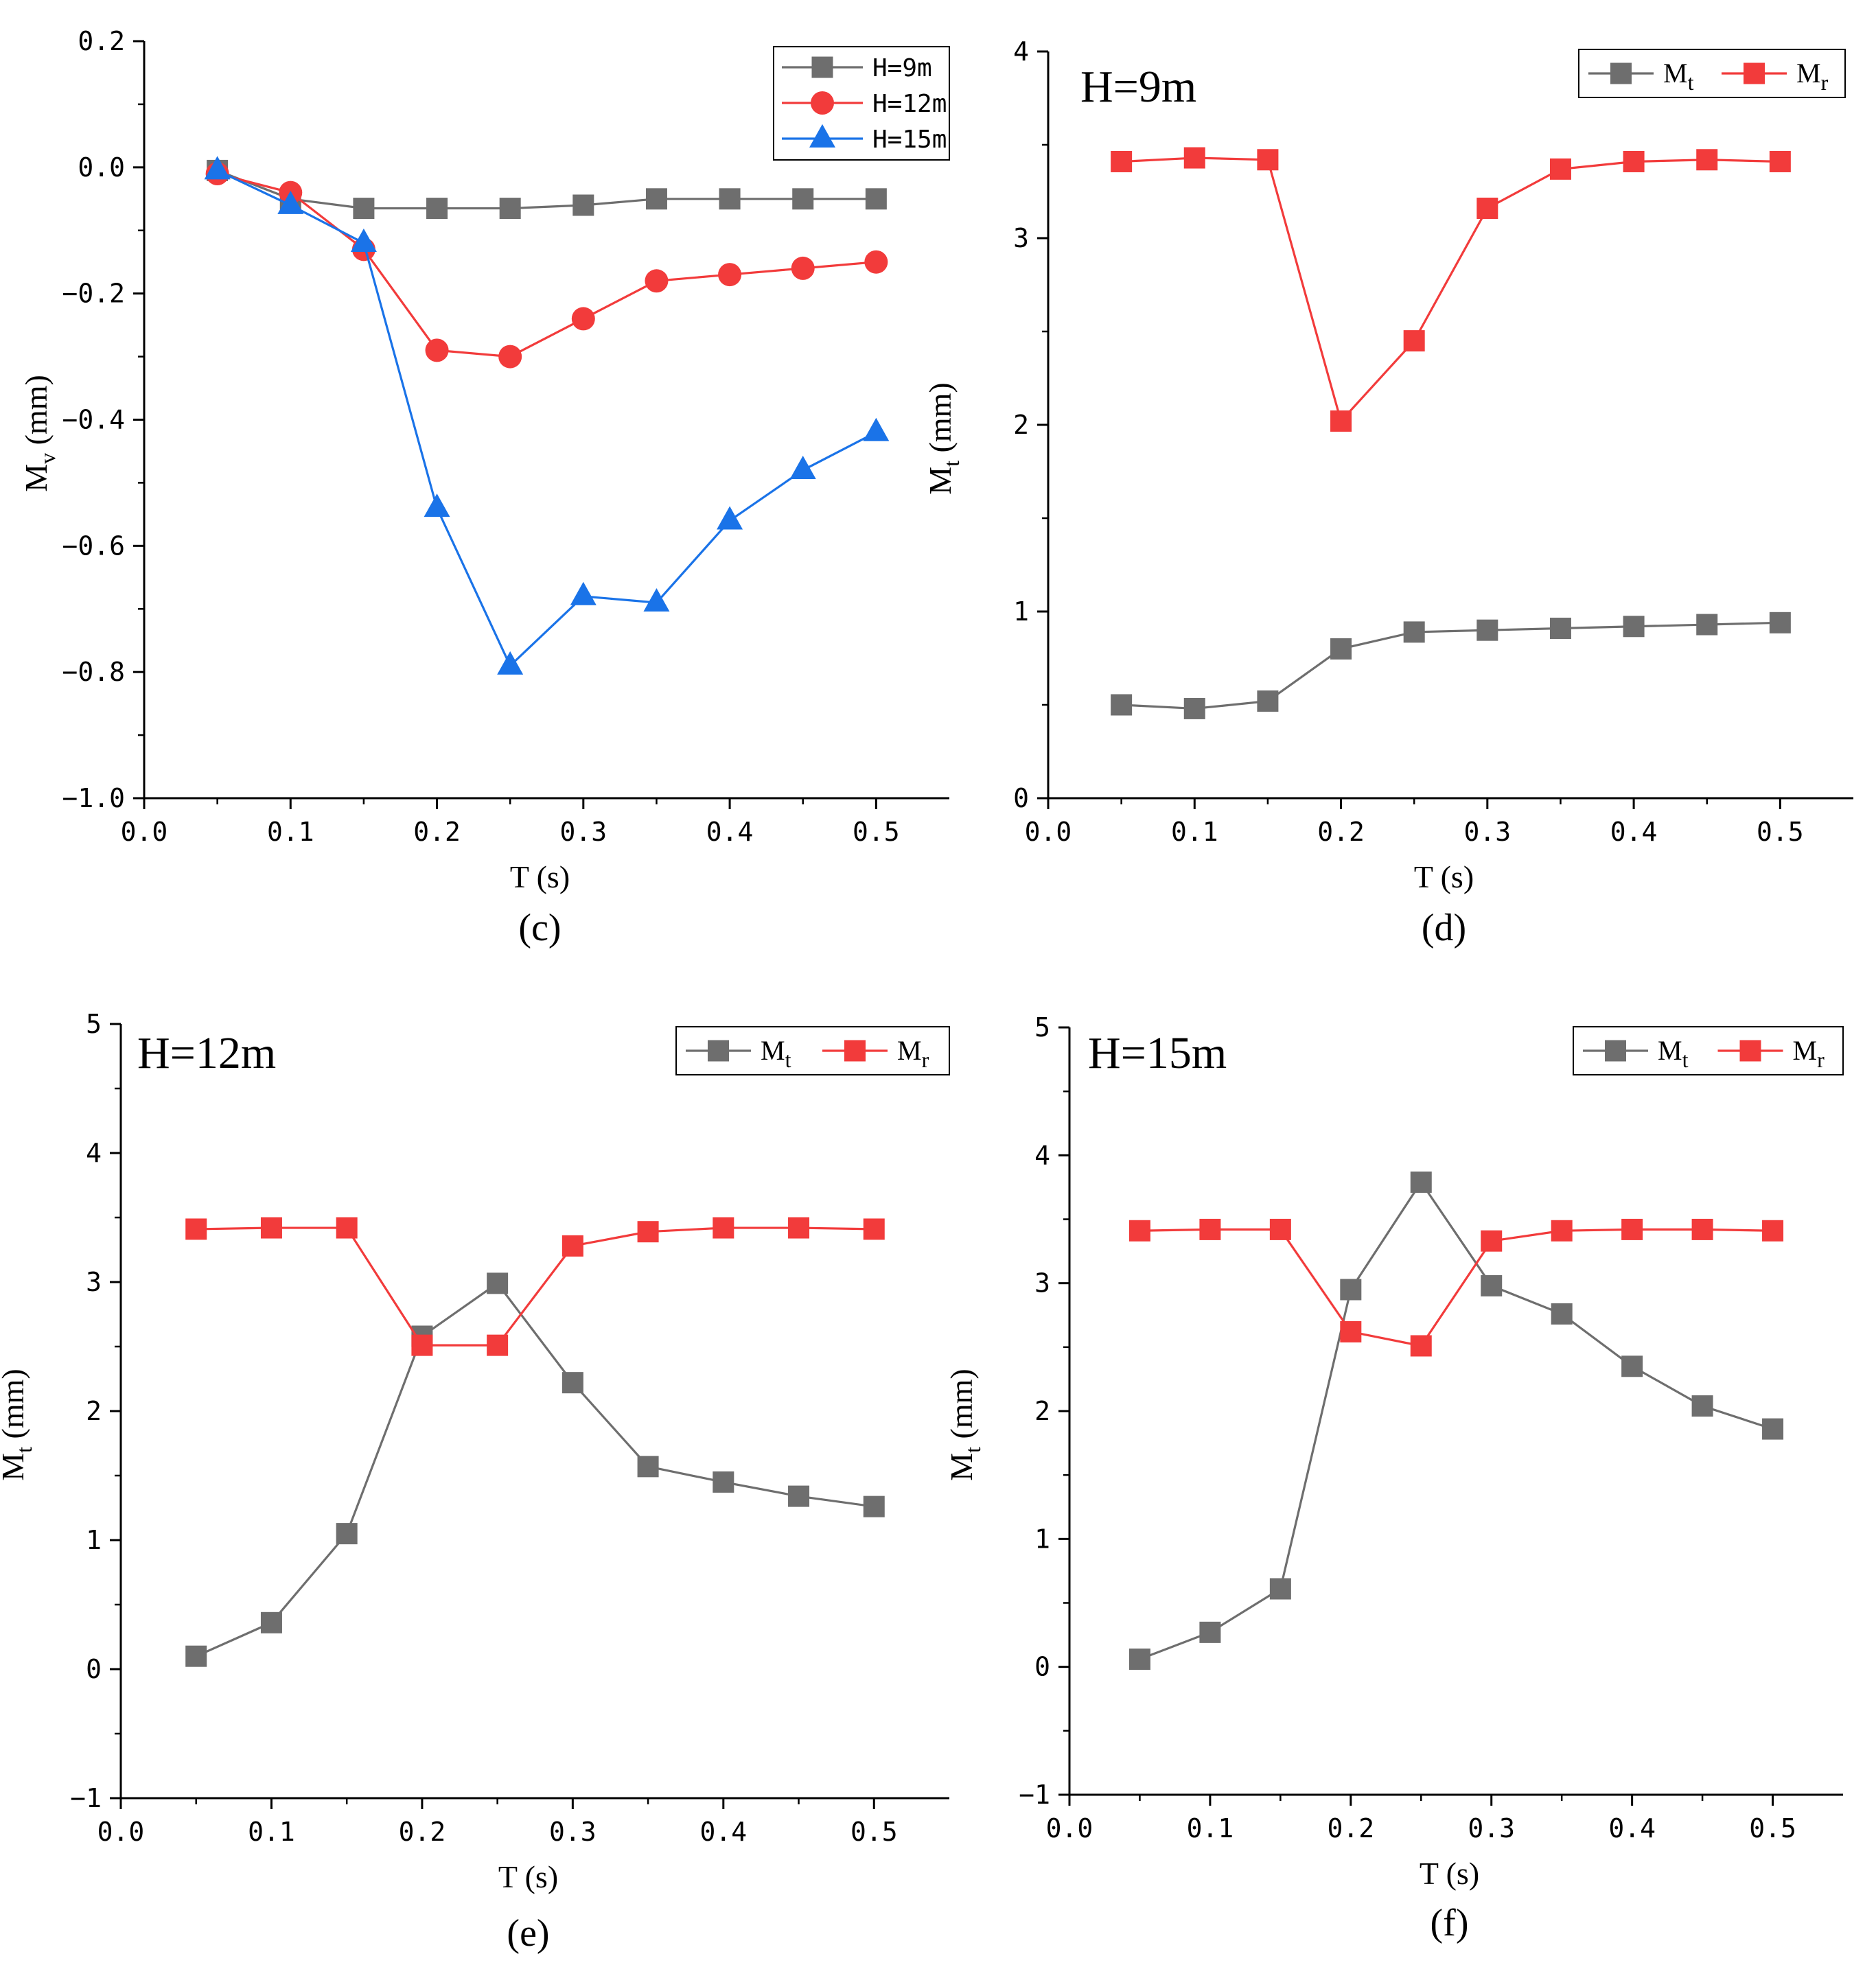 The height and width of the screenshot is (1967, 1876). I want to click on legend-label-main: H=9m, so click(902, 68).